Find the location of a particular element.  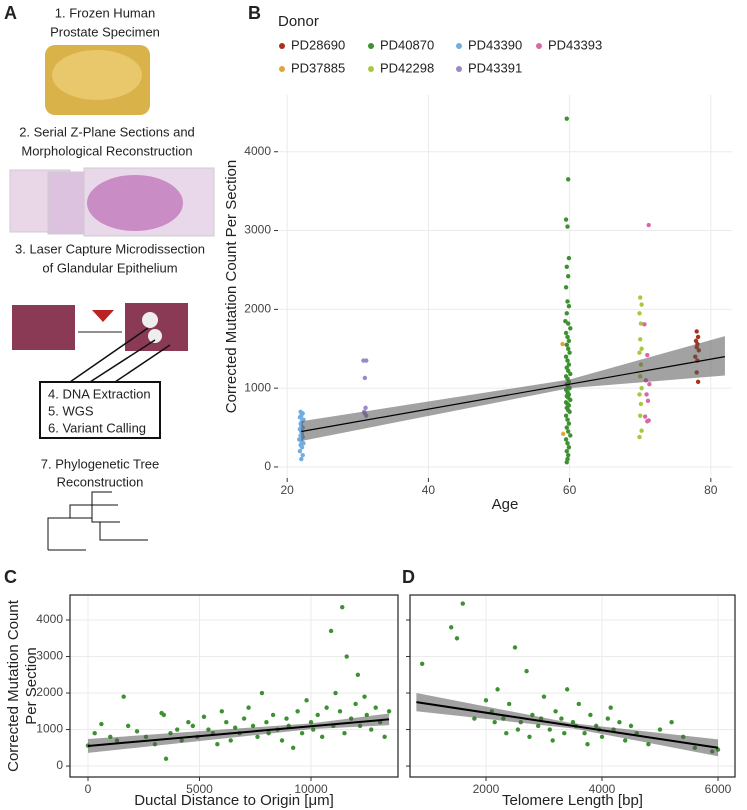

legend-label: PD43393 is located at coordinates (575, 44).